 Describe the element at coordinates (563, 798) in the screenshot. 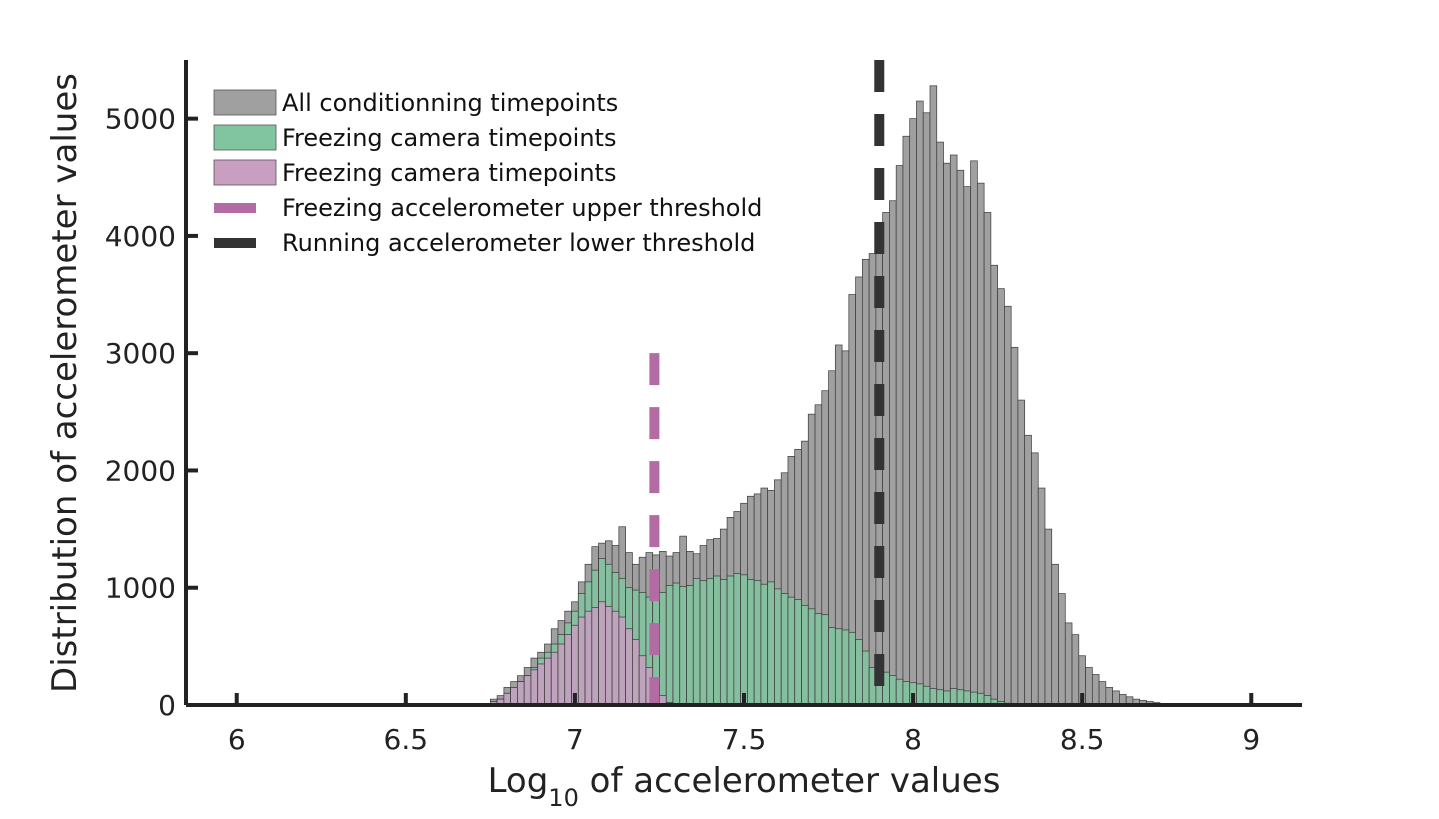

I see `x-axis-title-subscript: 10` at that location.